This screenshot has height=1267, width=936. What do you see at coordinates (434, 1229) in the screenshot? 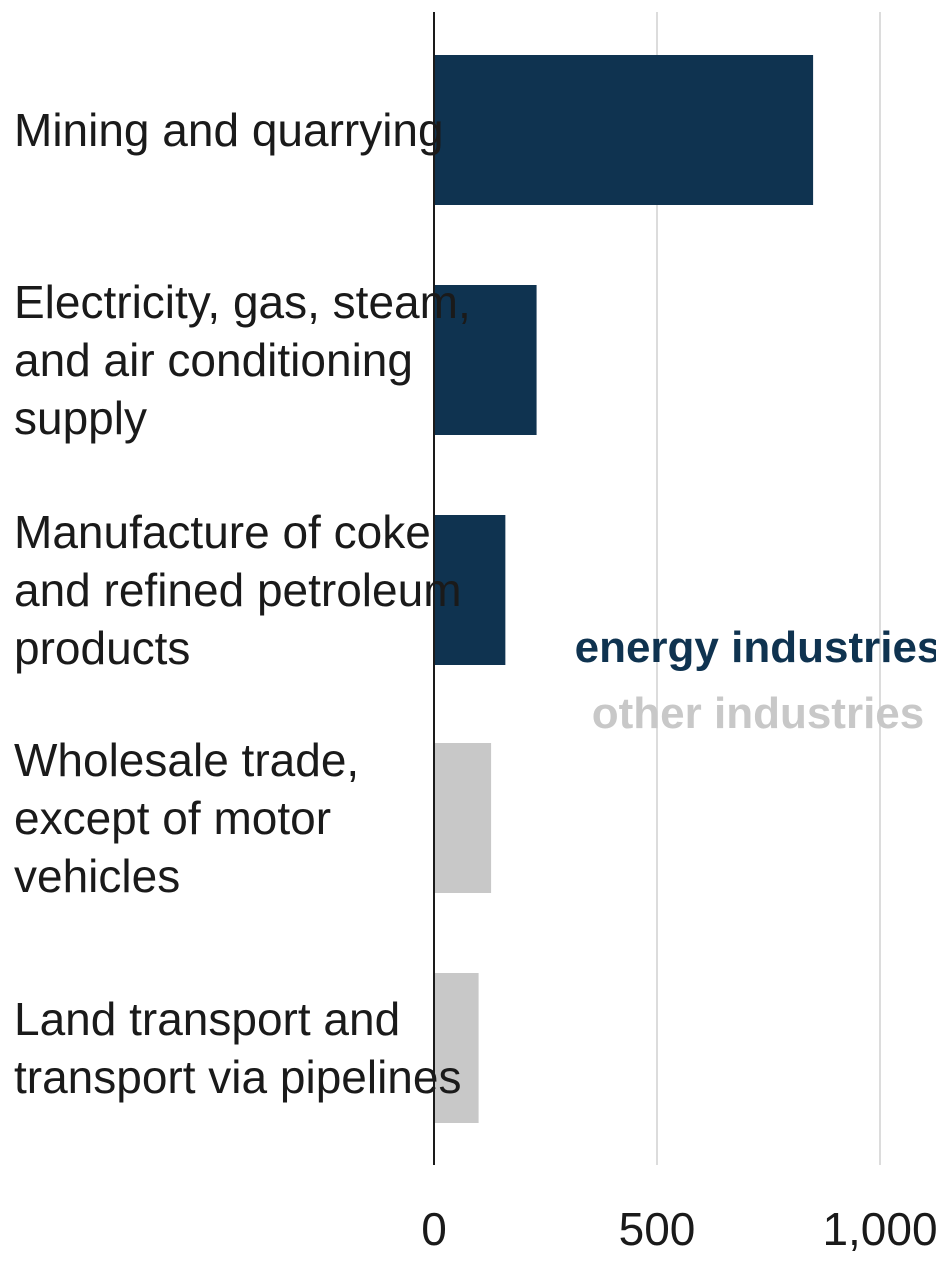
I see `x-tick-label-0: 0` at bounding box center [434, 1229].